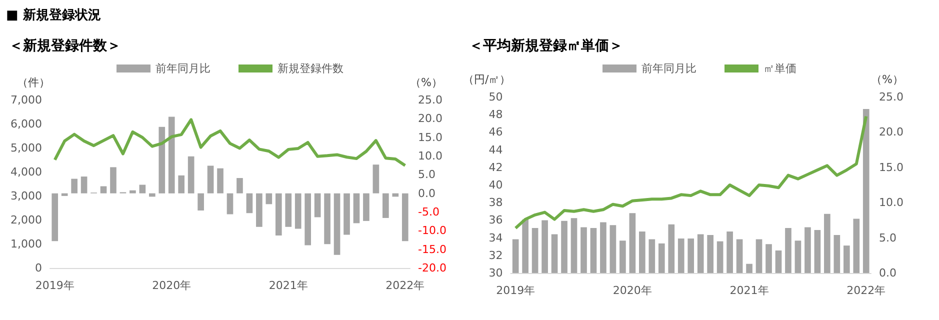  What do you see at coordinates (33, 82) in the screenshot?
I see `y-axis-title: （件）` at bounding box center [33, 82].